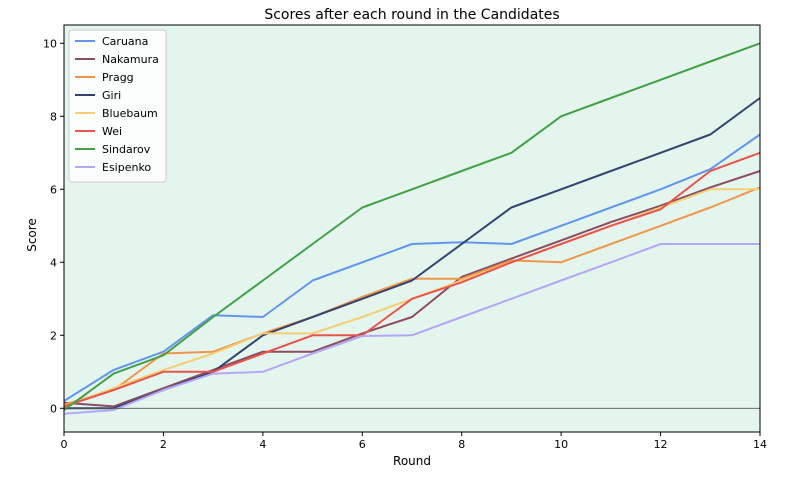 This screenshot has height=480, width=800. I want to click on legend-label: Sindarov, so click(126, 149).